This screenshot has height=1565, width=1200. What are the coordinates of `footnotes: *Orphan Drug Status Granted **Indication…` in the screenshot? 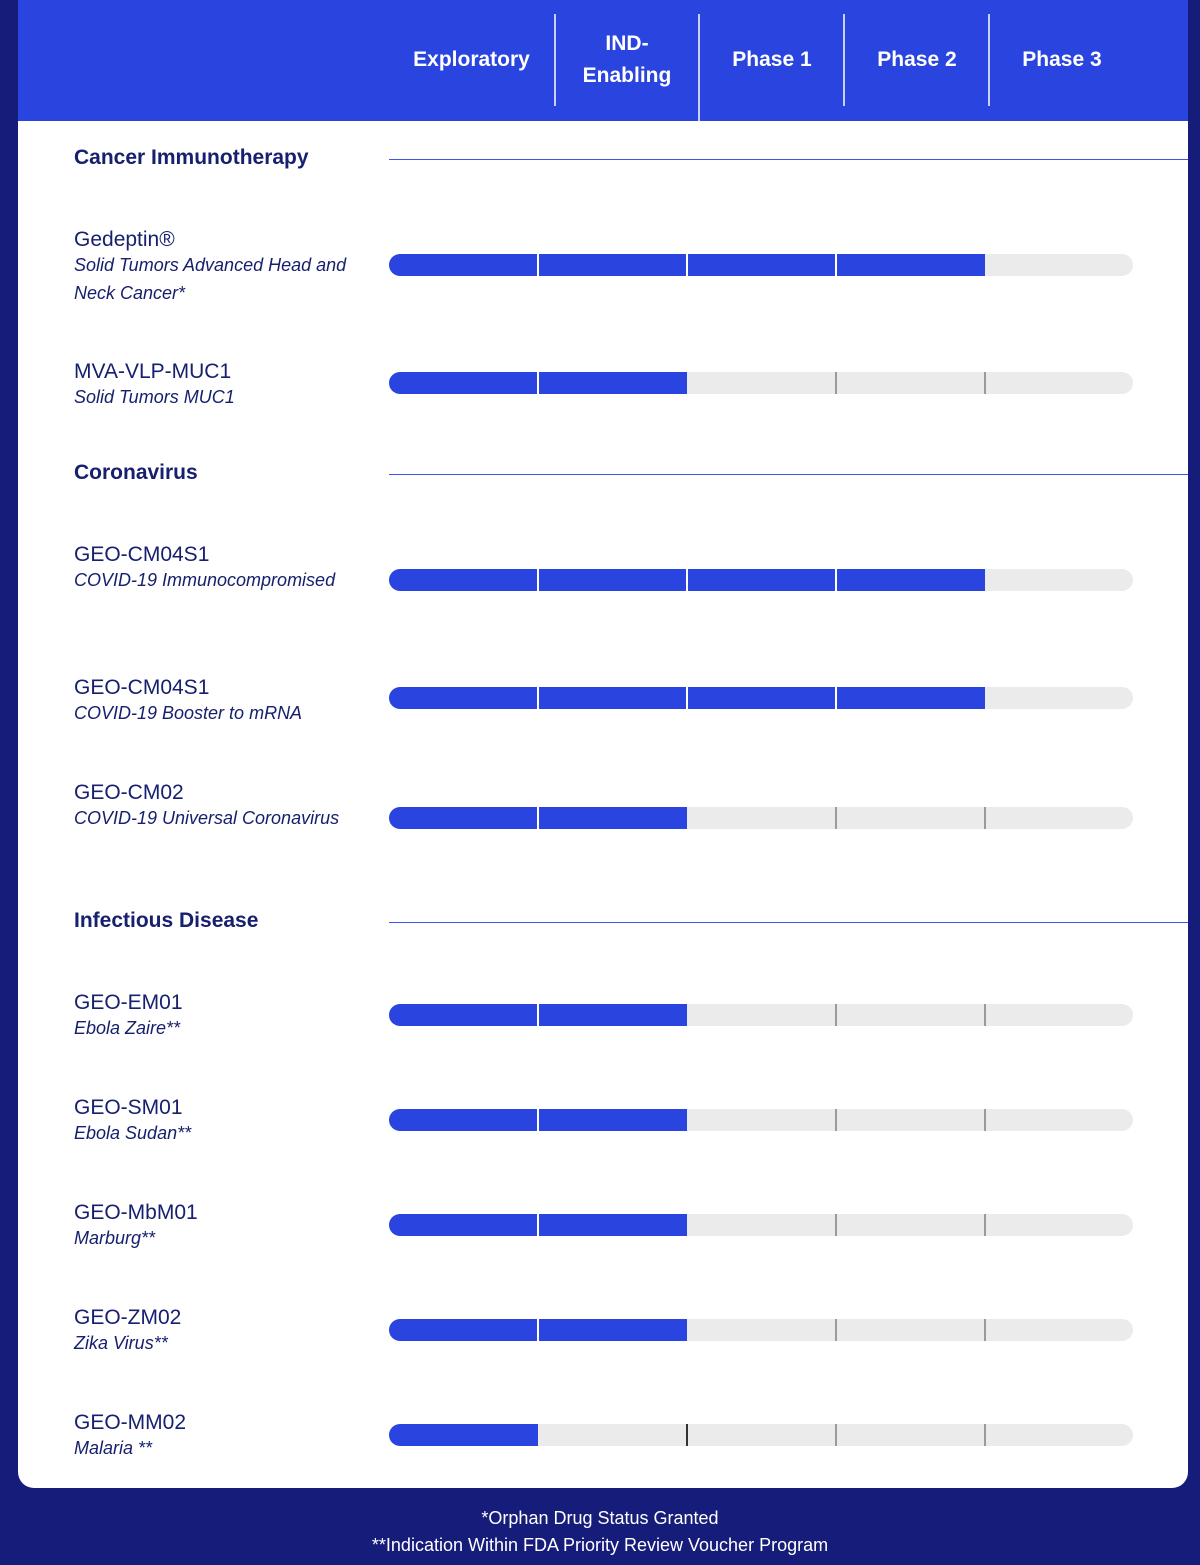 It's located at (600, 1532).